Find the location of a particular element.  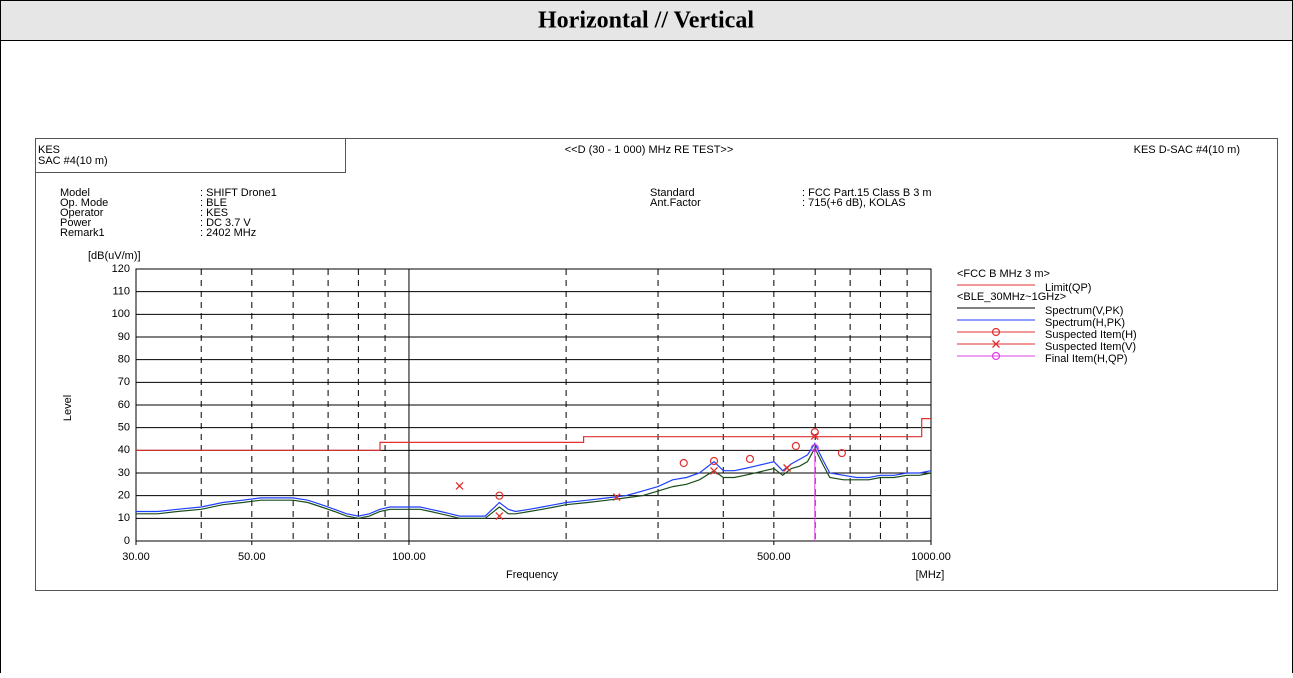

info-label: Ant.Factor is located at coordinates (675, 203).